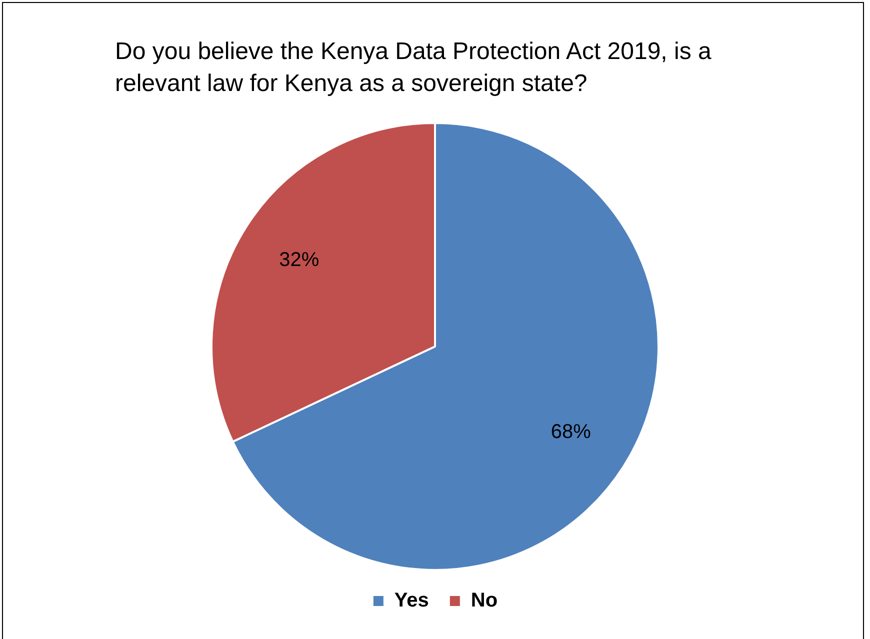 The image size is (870, 639). What do you see at coordinates (413, 68) in the screenshot?
I see `chart-title: Do you believe the Kenya Data Protection Act 2019, is a relevant law for Kenya as a sovereign state?` at bounding box center [413, 68].